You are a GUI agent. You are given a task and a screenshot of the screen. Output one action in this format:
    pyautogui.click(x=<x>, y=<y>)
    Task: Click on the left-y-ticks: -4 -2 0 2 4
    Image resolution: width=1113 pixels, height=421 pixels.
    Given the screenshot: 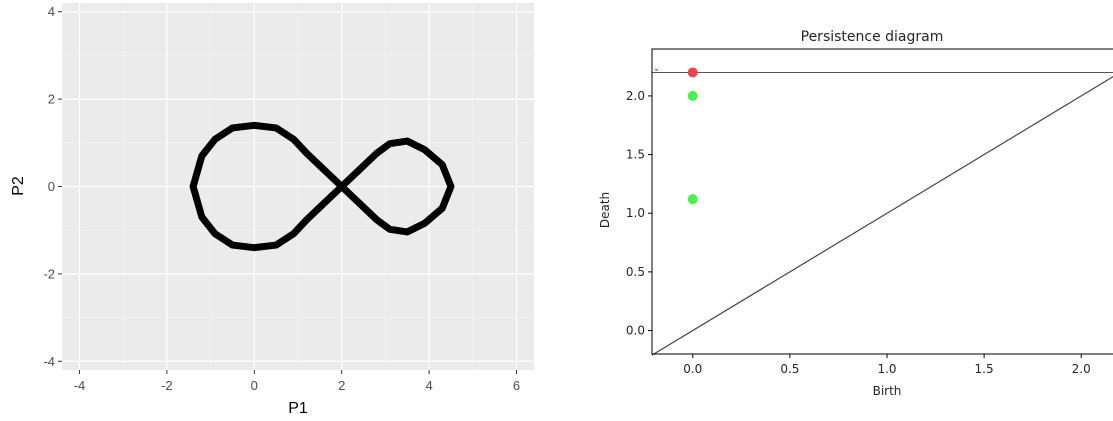 What is the action you would take?
    pyautogui.click(x=52, y=186)
    